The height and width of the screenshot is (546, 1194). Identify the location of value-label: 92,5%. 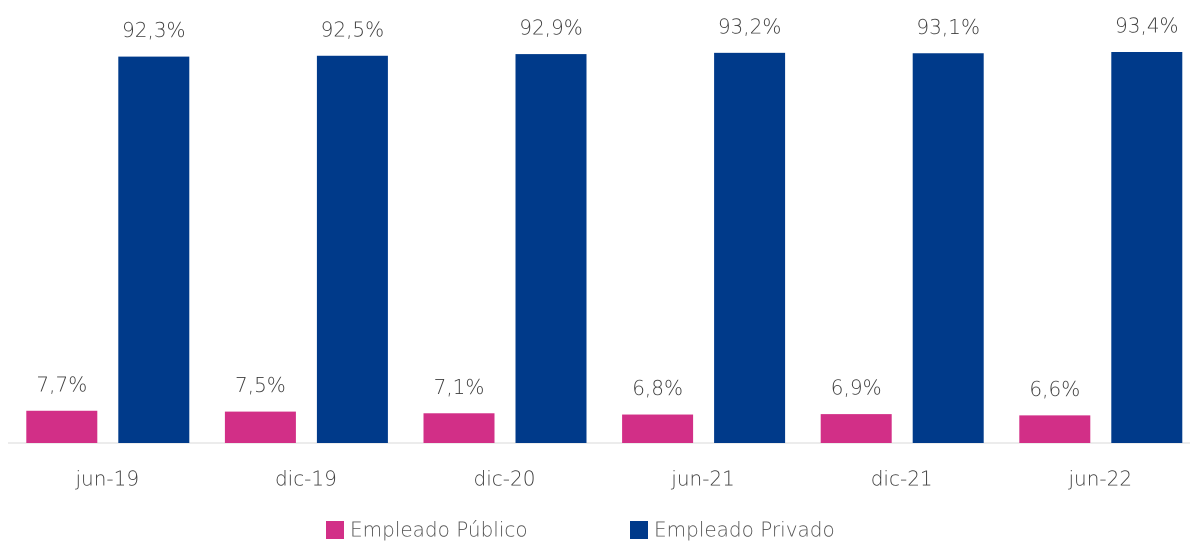
(353, 29).